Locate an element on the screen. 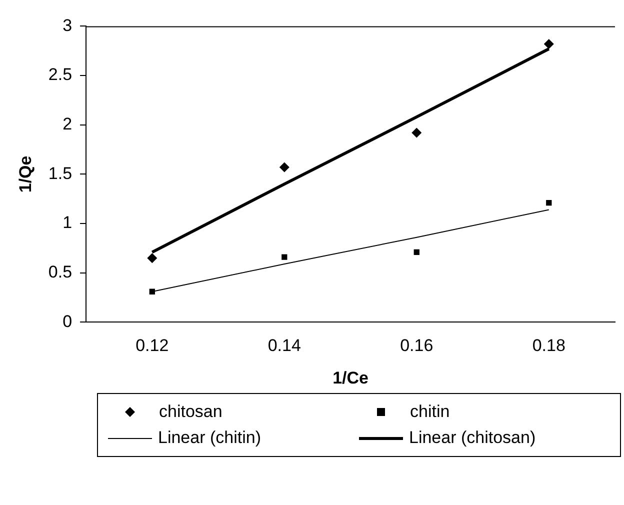 The image size is (624, 505). y-axis-title: 1/Qe is located at coordinates (25, 174).